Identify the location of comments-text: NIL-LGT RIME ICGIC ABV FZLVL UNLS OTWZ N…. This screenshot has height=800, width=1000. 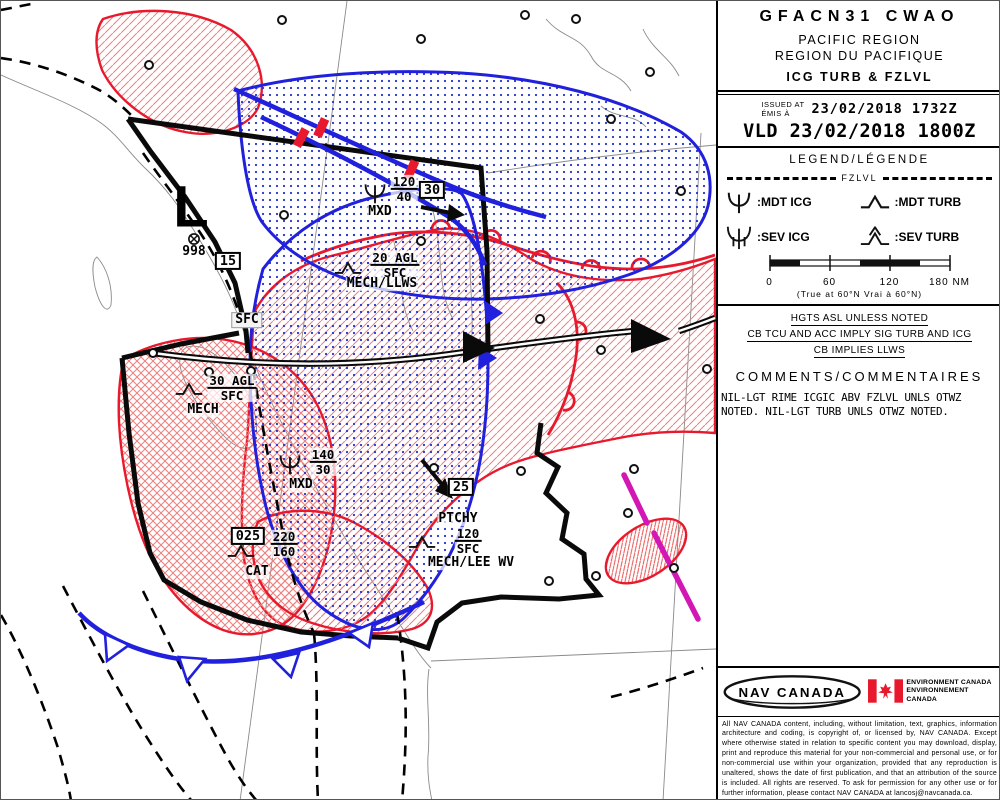
(841, 405).